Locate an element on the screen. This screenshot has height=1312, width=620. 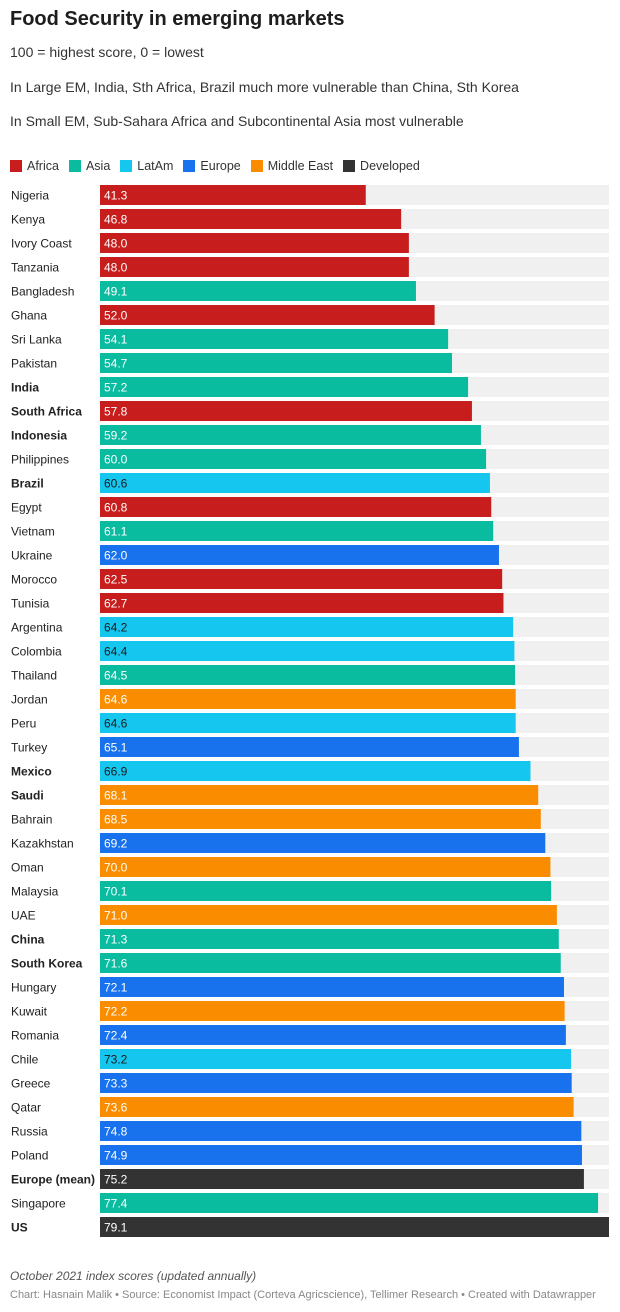
category-label: Kuwait is located at coordinates (29, 1012).